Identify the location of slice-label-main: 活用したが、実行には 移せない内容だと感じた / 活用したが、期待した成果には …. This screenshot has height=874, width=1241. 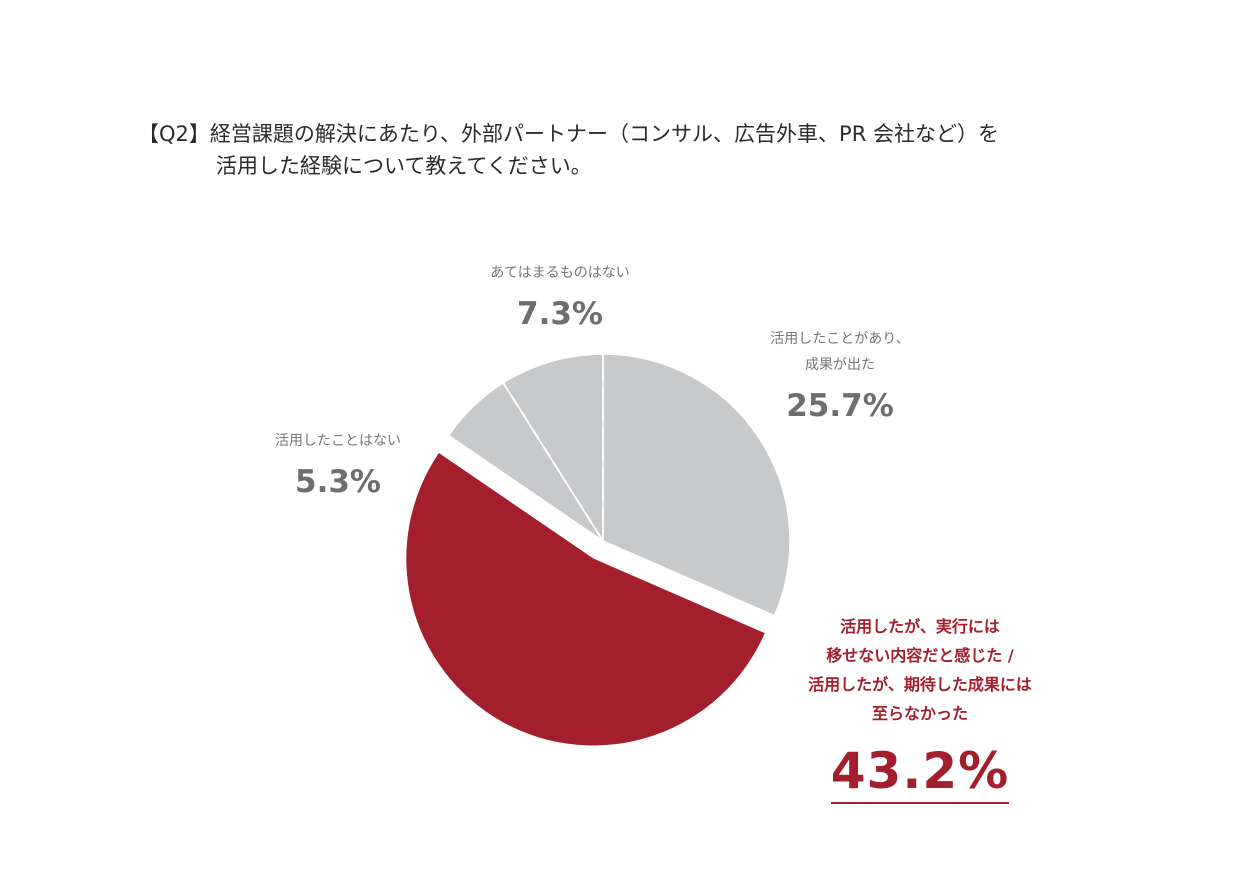
(920, 708).